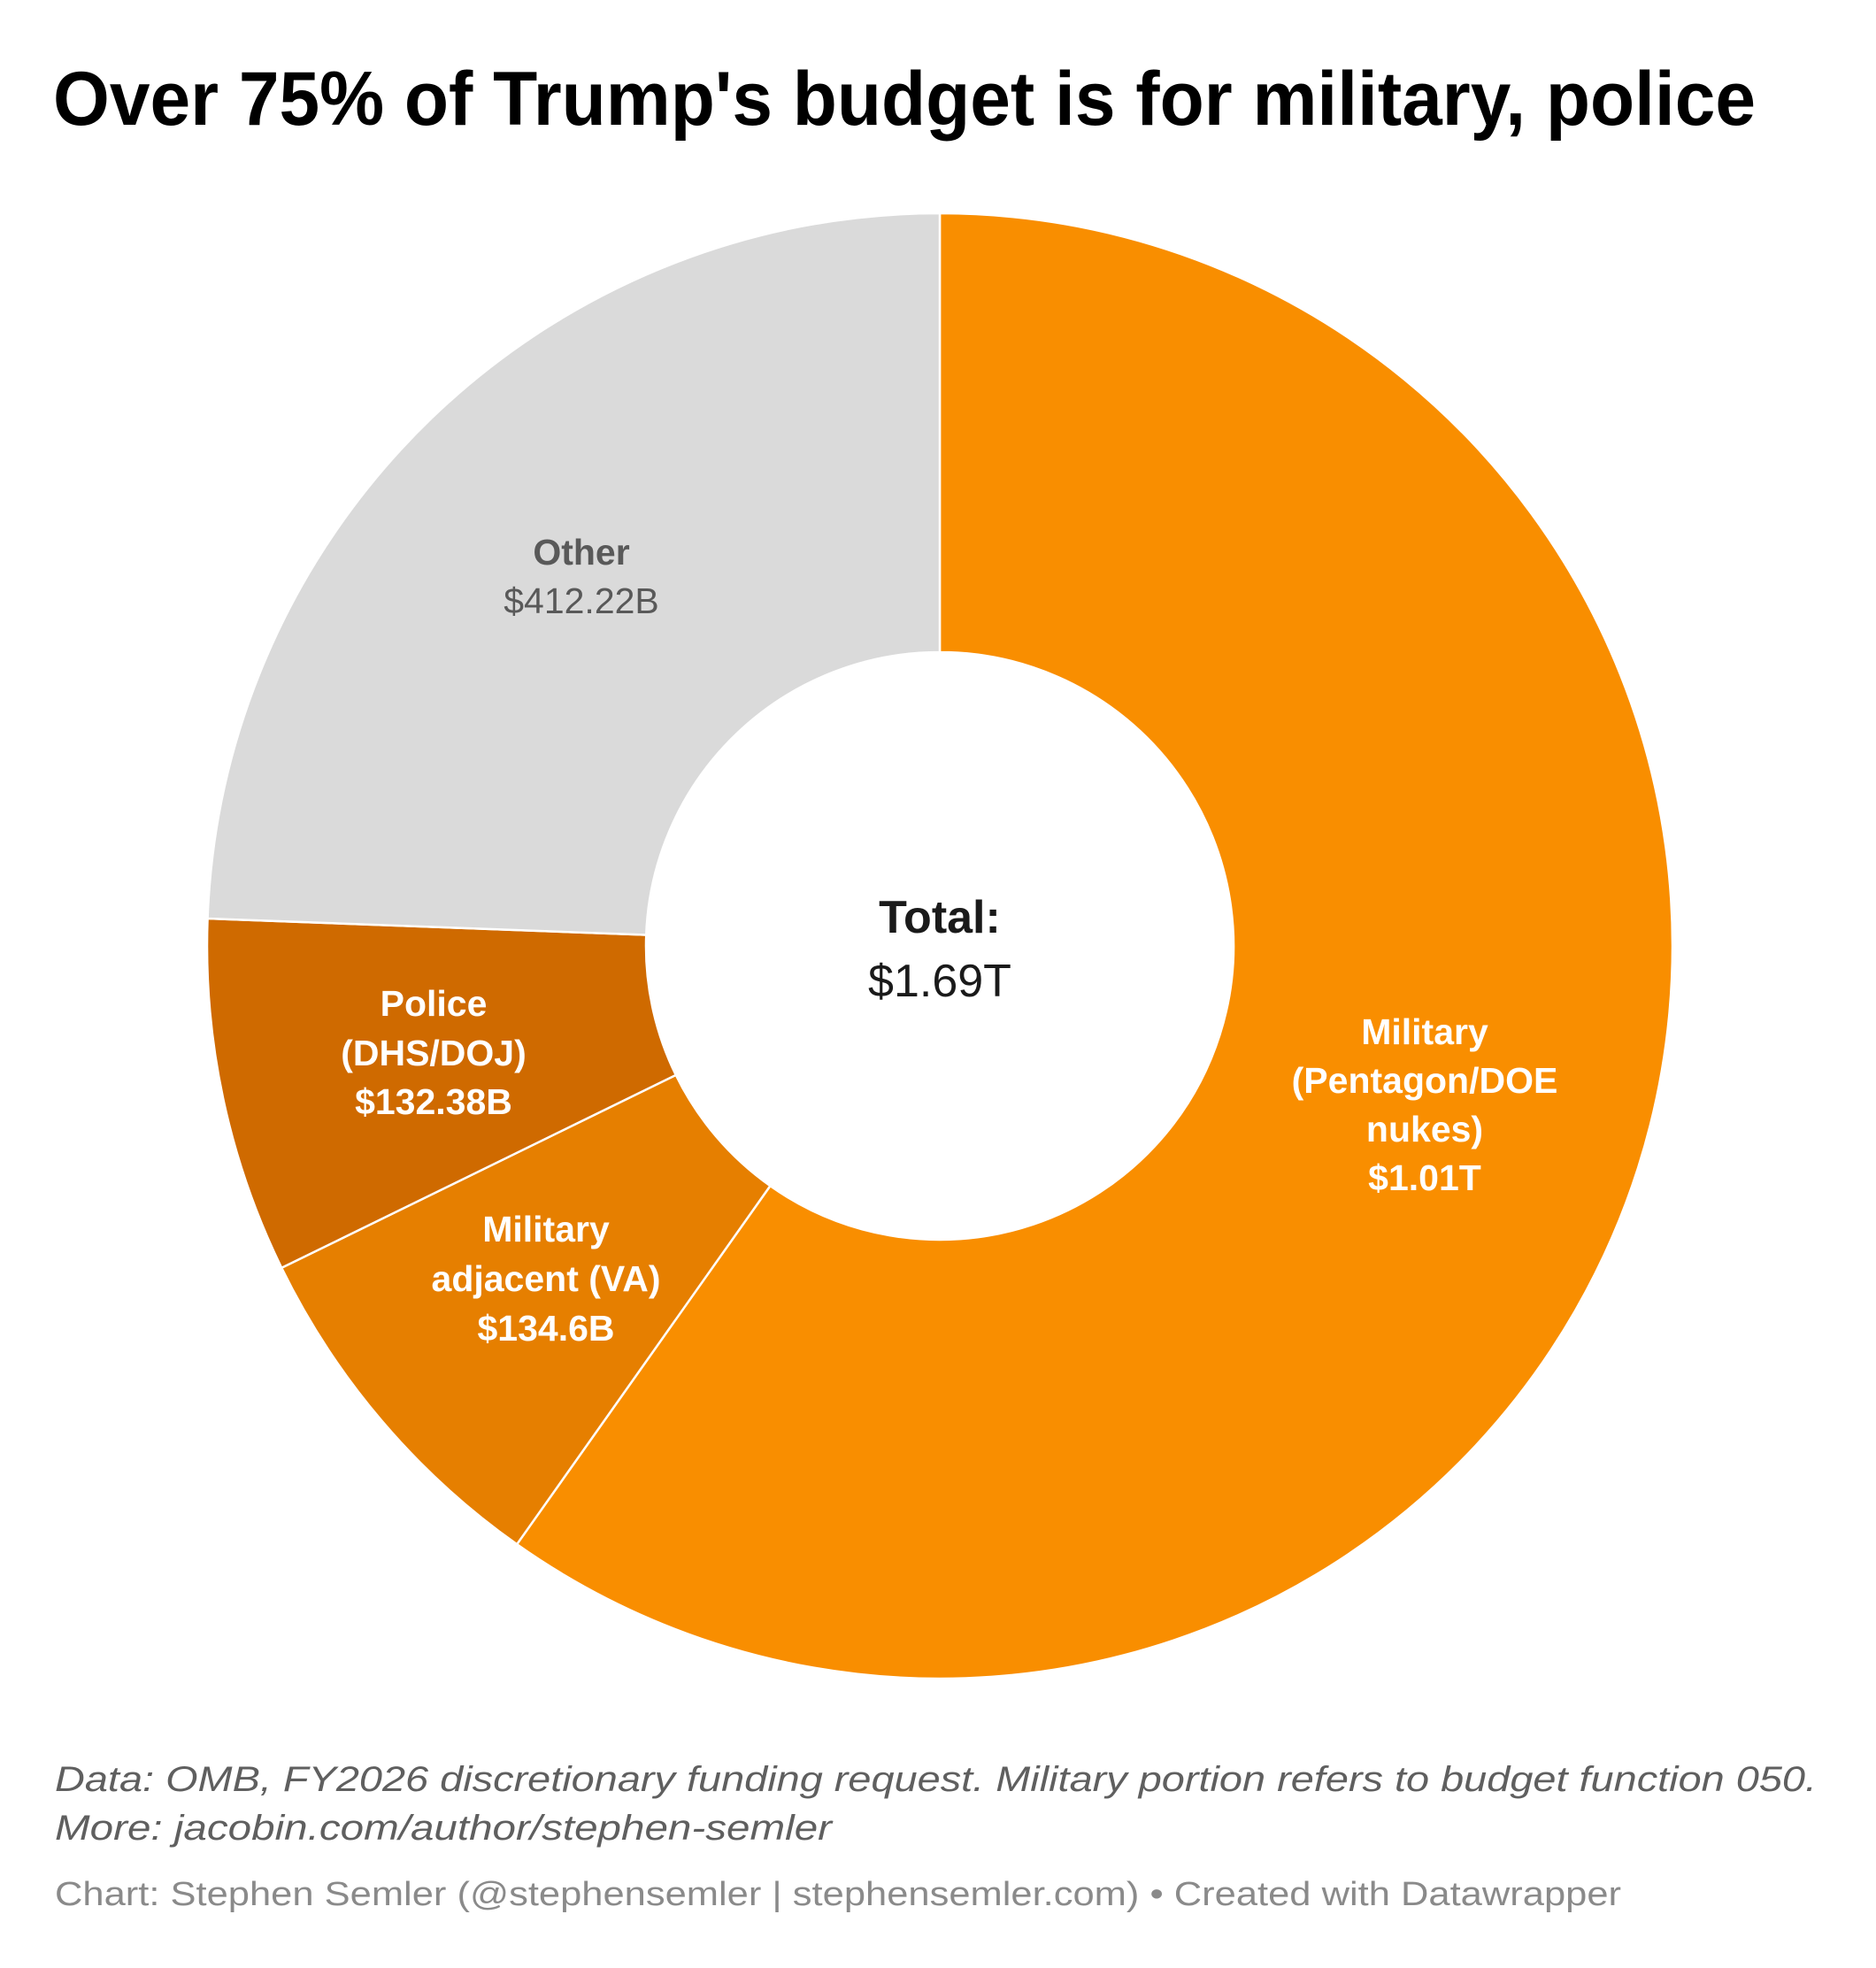 The image size is (1876, 1968). I want to click on slice-value-other: $412.22B, so click(582, 600).